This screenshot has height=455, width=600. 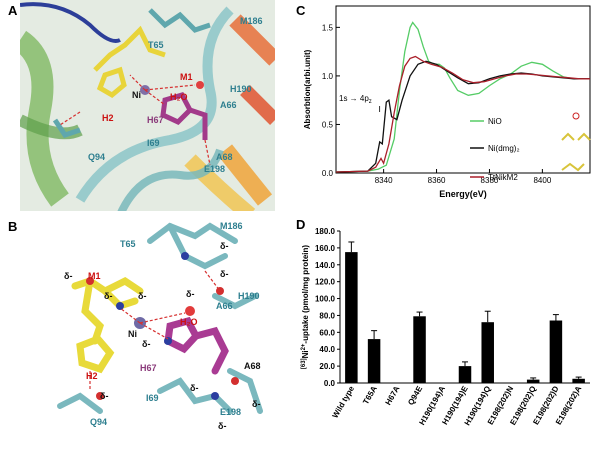 I want to click on y-tick-label: 20.0, so click(x=327, y=366).